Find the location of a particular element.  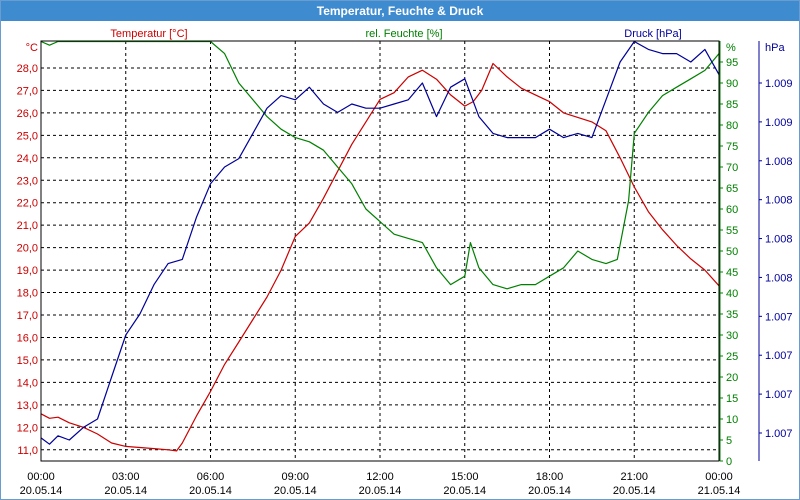

temperature-tick-label: 18,0 is located at coordinates (27, 294).